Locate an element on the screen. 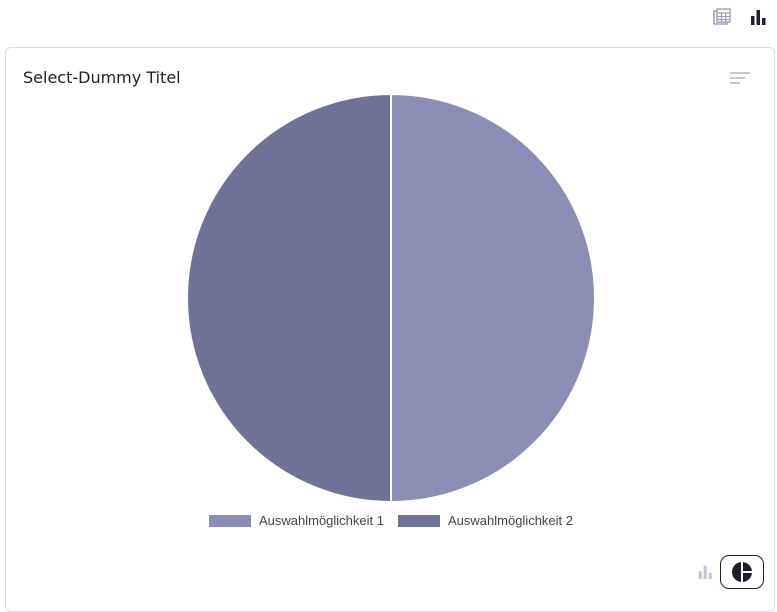 The image size is (777, 612). pie-chart-icon is located at coordinates (742, 572).